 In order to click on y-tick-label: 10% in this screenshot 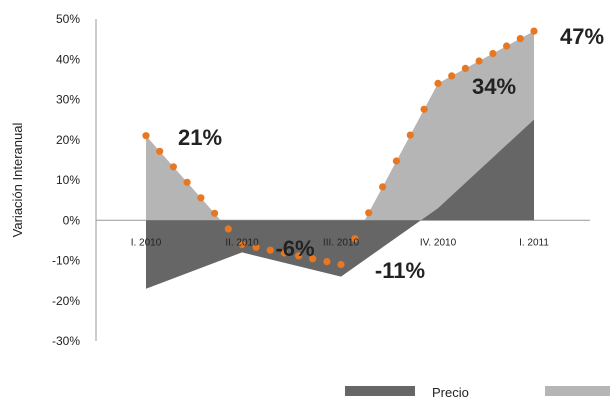, I will do `click(68, 180)`.